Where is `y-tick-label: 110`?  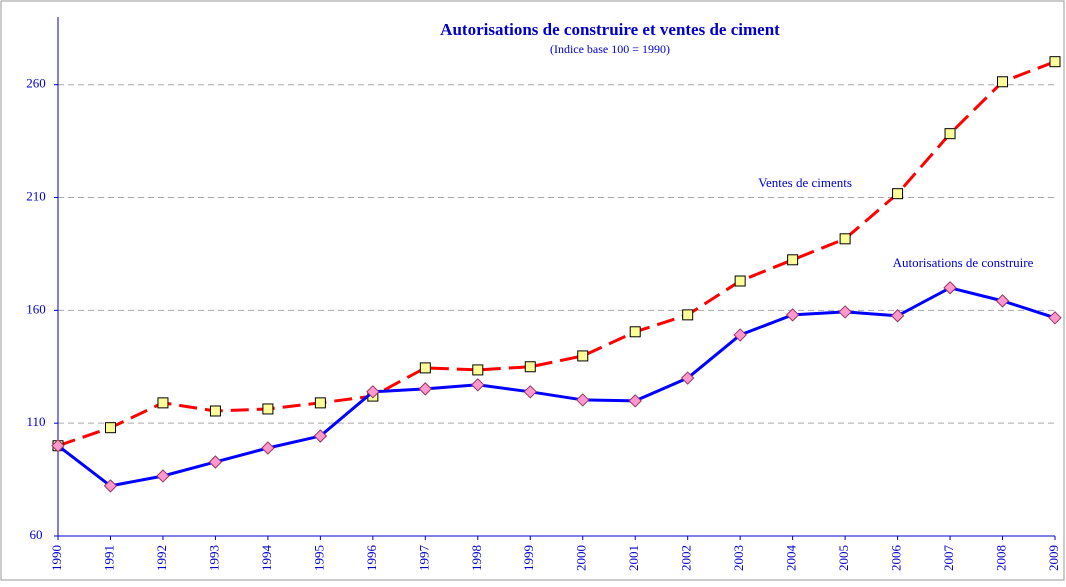
y-tick-label: 110 is located at coordinates (35, 421).